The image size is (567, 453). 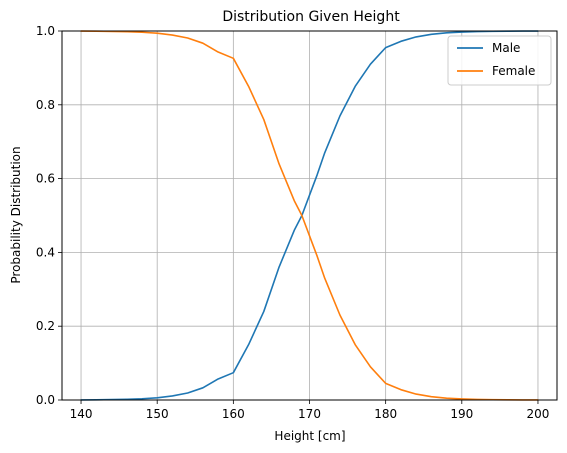 I want to click on y-tick-label: 0.0, so click(x=45, y=400).